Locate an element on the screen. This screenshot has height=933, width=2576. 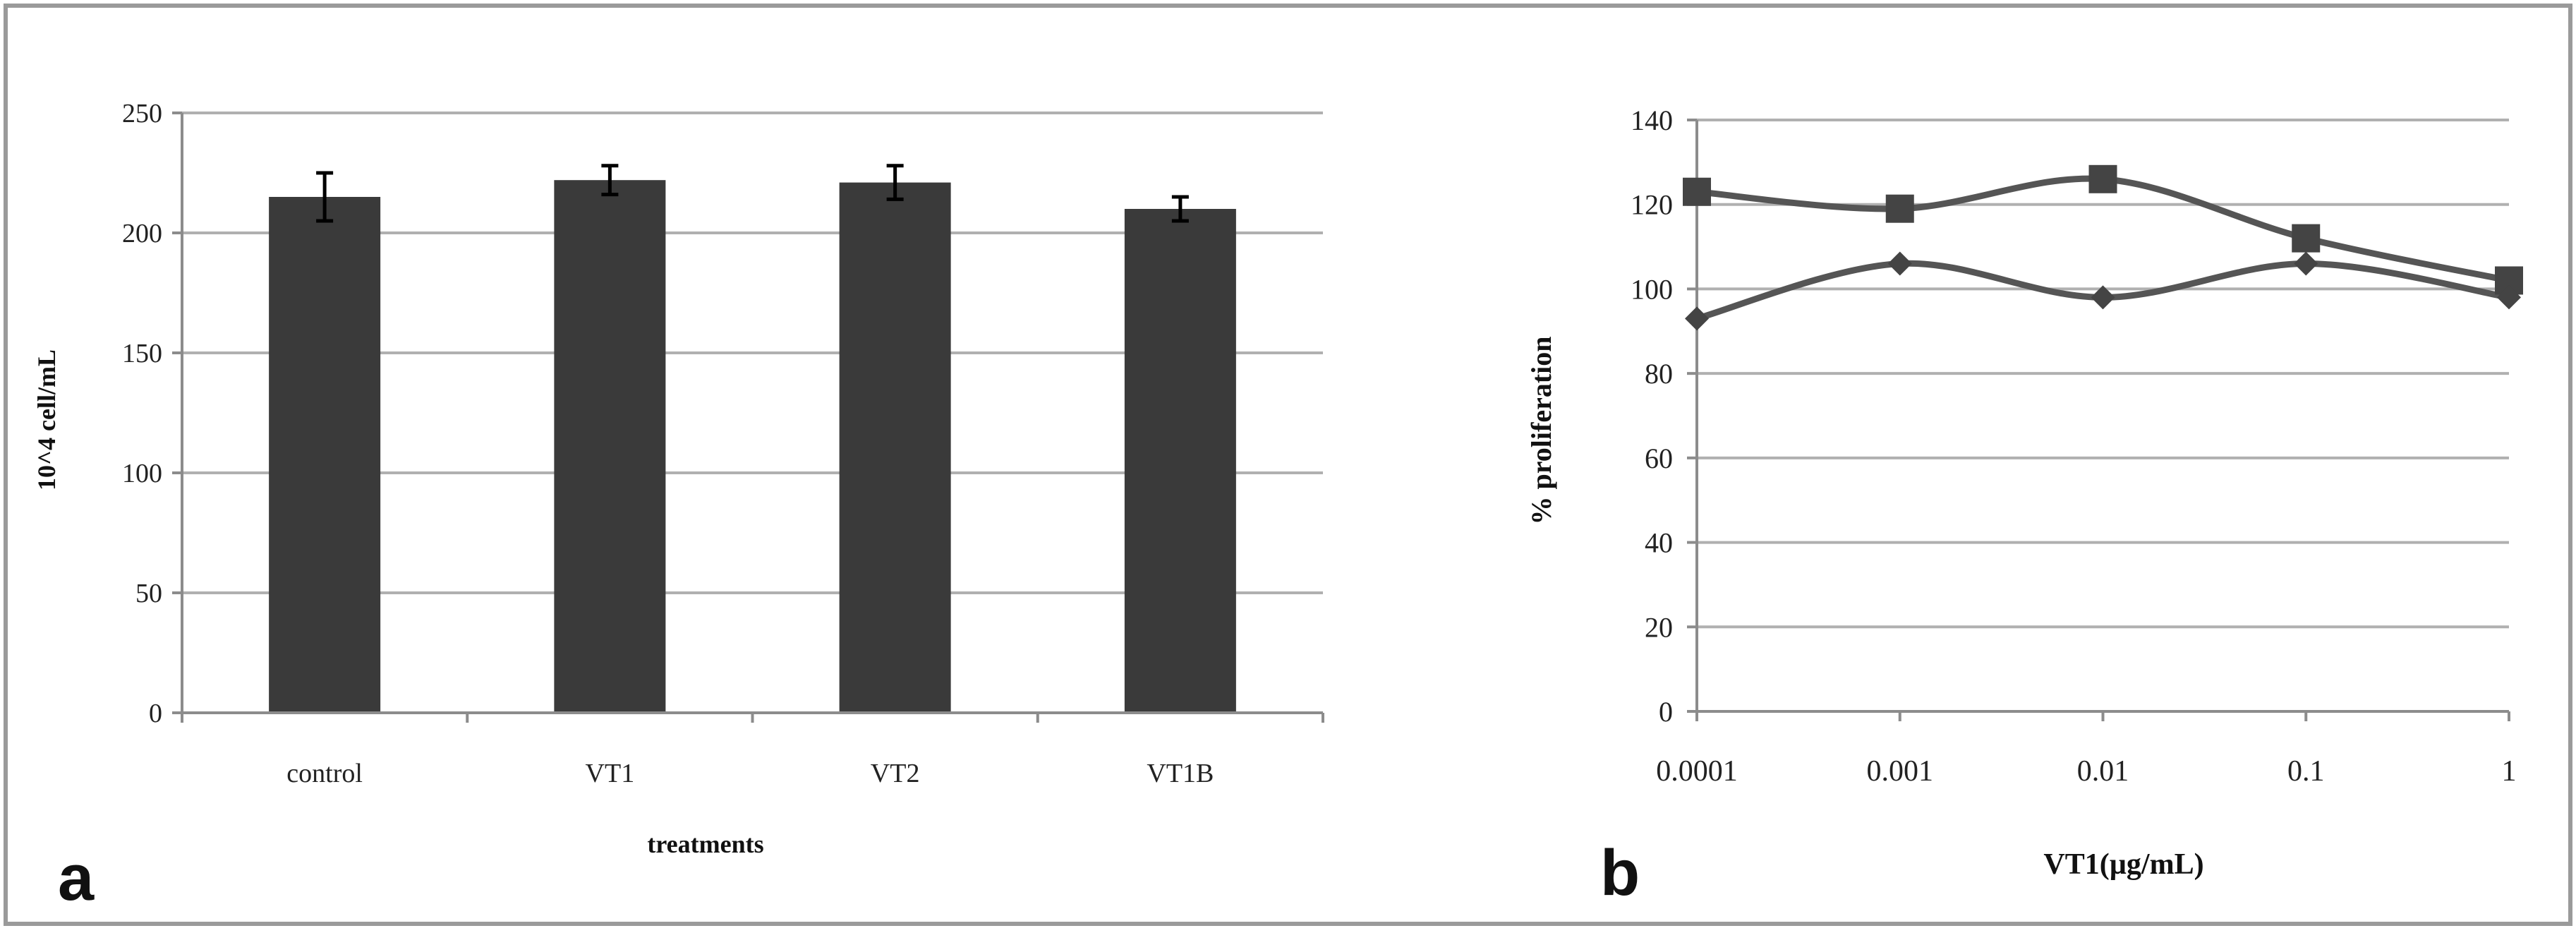
a-error-bars is located at coordinates (753, 193).